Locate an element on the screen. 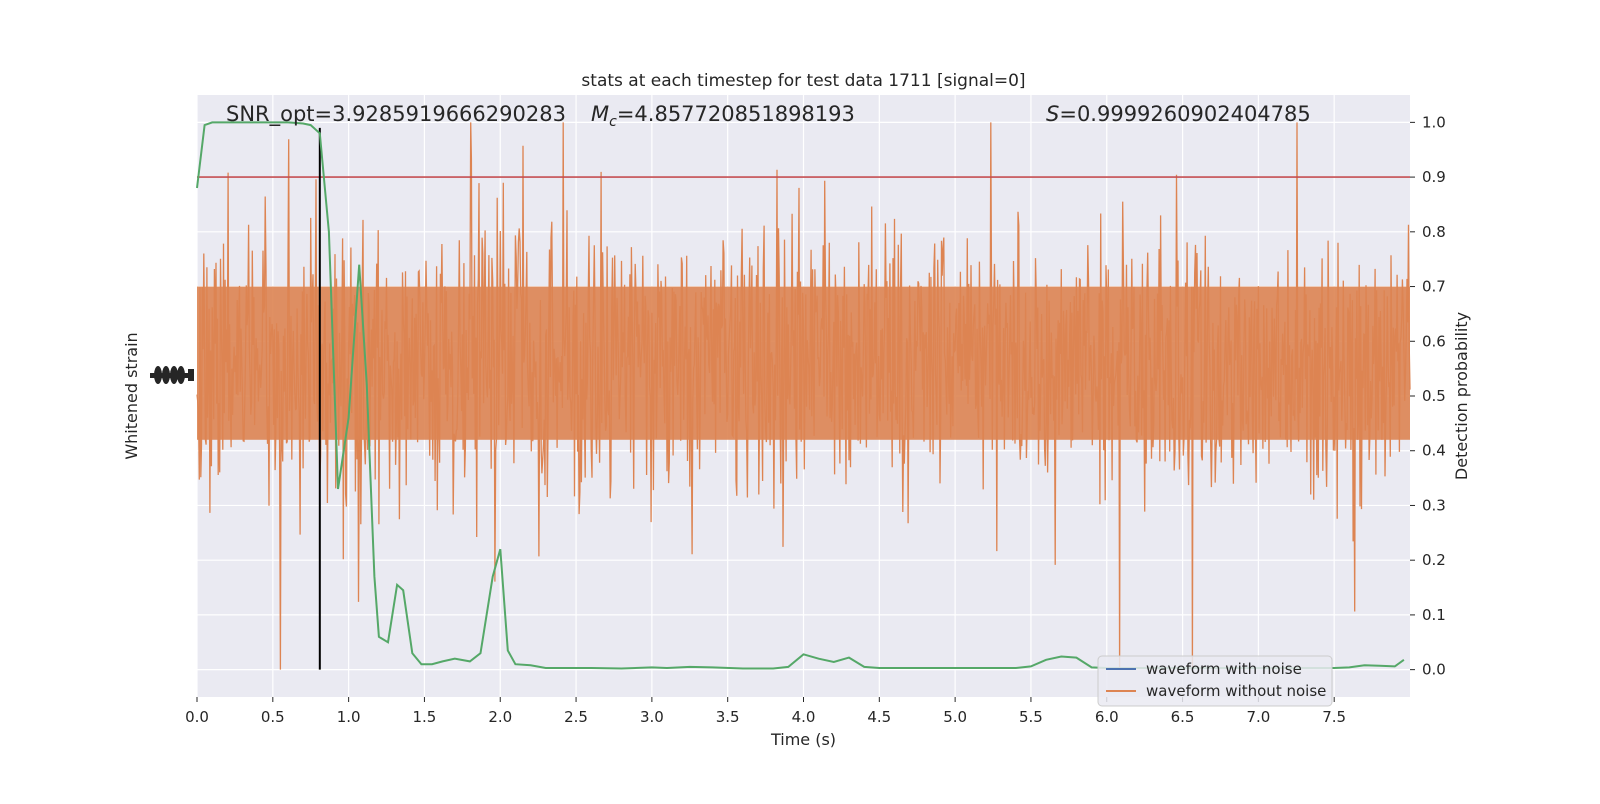 Image resolution: width=1600 pixels, height=804 pixels. x-tick-label: 6.0 is located at coordinates (1107, 717).